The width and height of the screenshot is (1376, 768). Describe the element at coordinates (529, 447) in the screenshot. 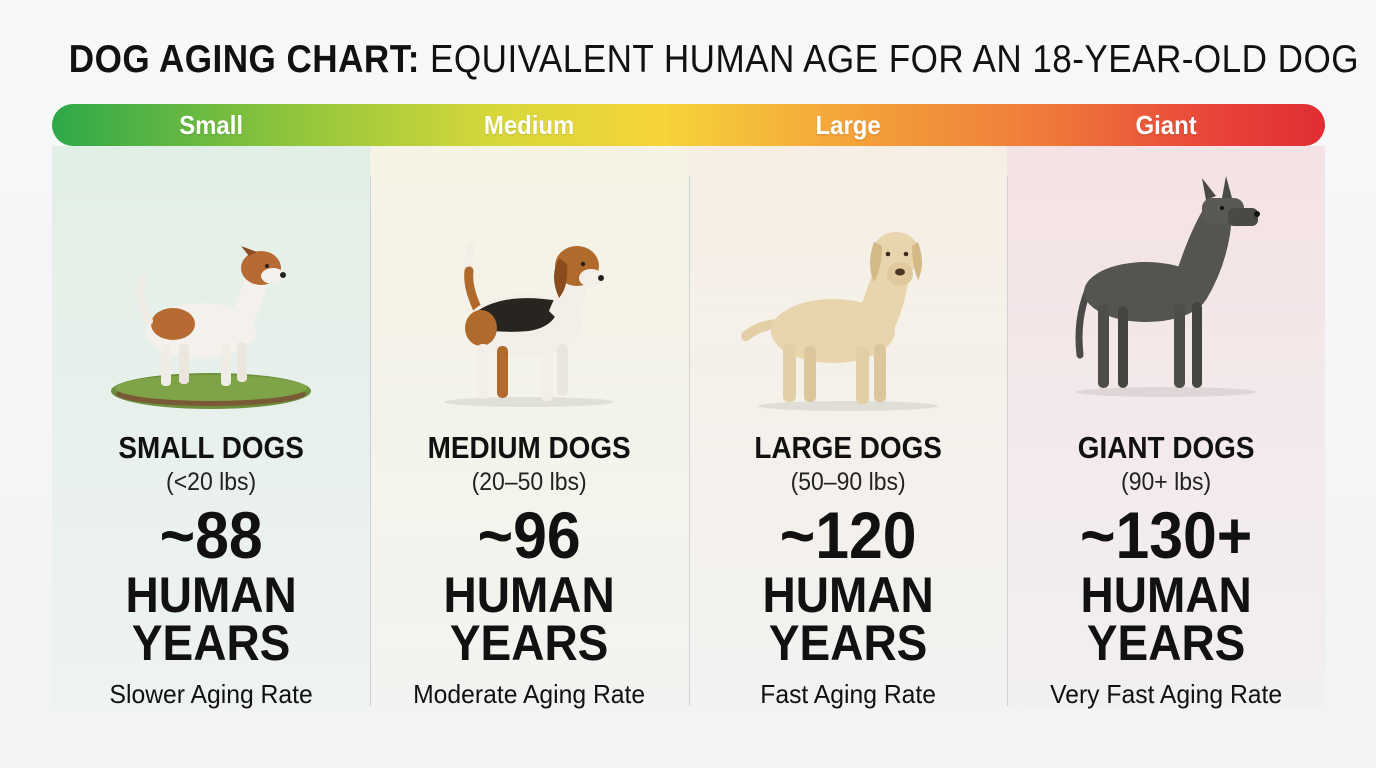

I see `category-name: MEDIUM DOGS` at that location.